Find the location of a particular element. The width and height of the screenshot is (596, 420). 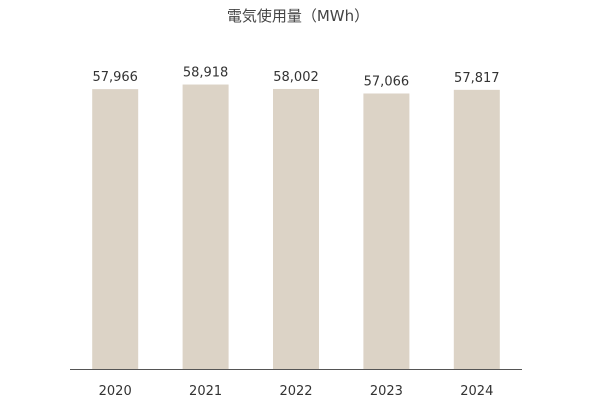

data-labels-group: 57,966 58,918 58,002 57,066 57,817 is located at coordinates (295, 78).